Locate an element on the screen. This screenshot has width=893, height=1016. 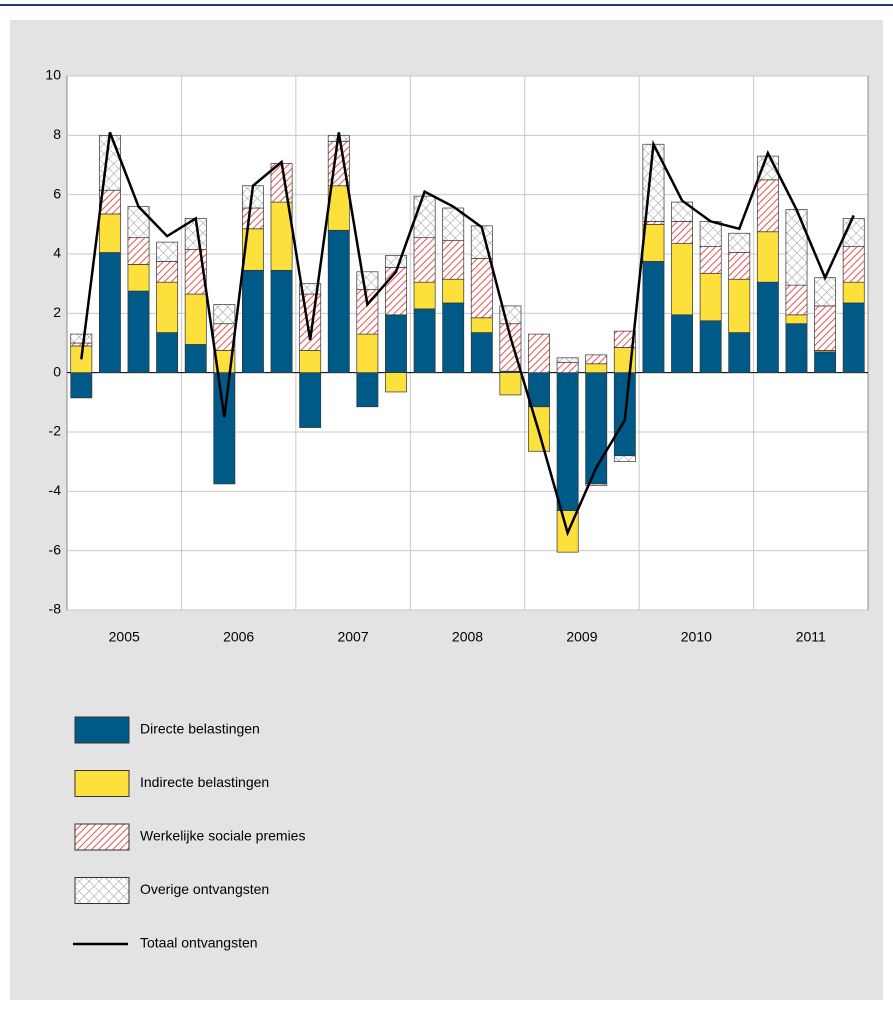
x-tick-label: 2008 is located at coordinates (467, 637).